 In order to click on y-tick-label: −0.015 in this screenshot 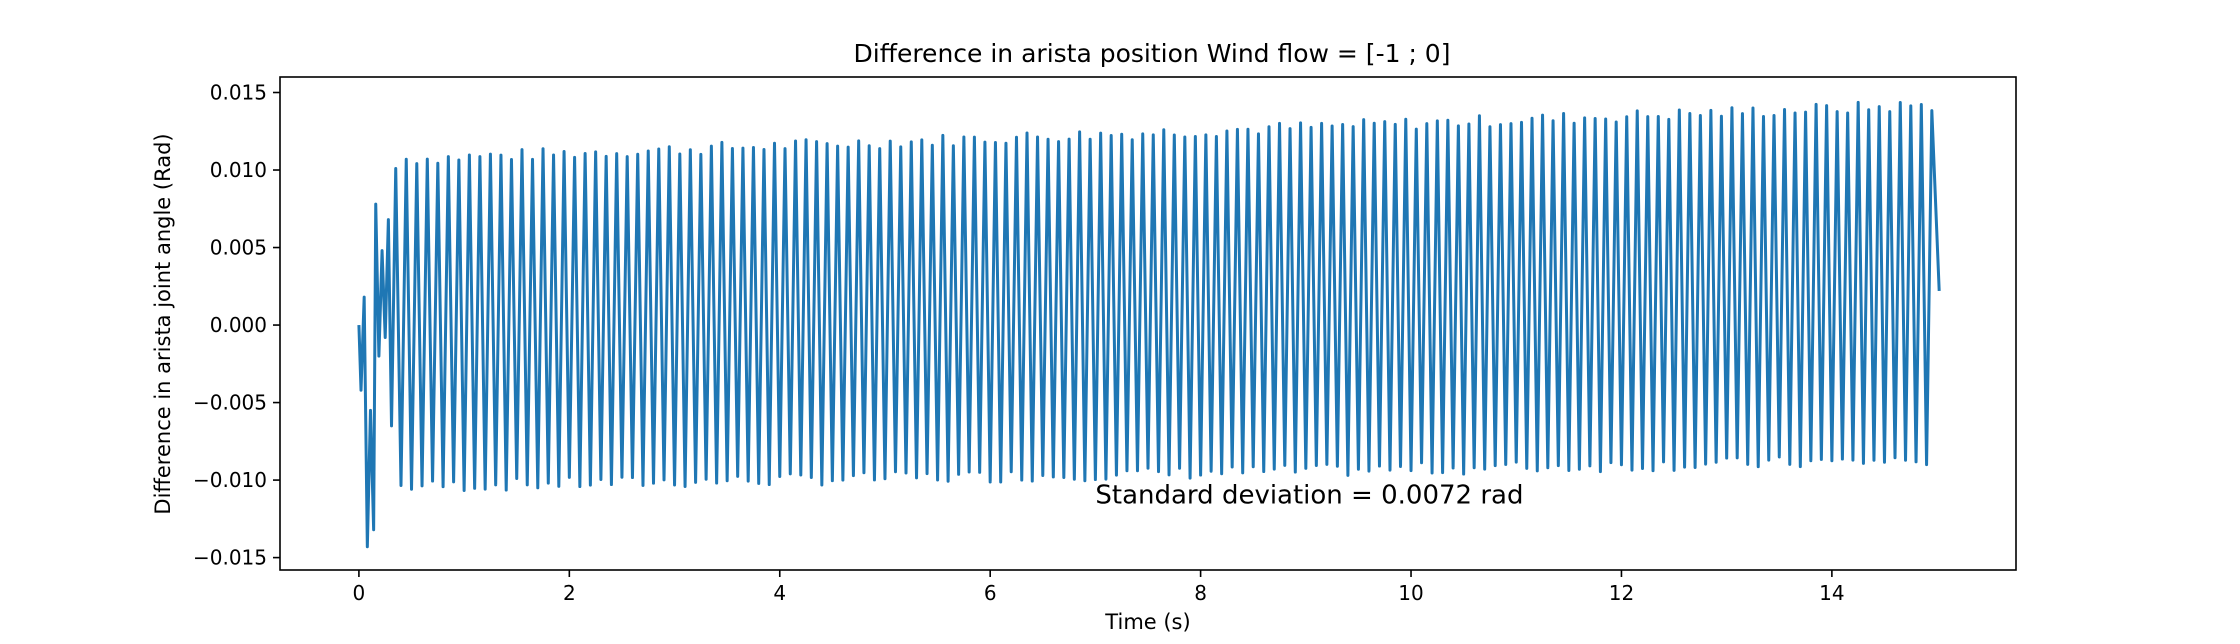, I will do `click(230, 558)`.